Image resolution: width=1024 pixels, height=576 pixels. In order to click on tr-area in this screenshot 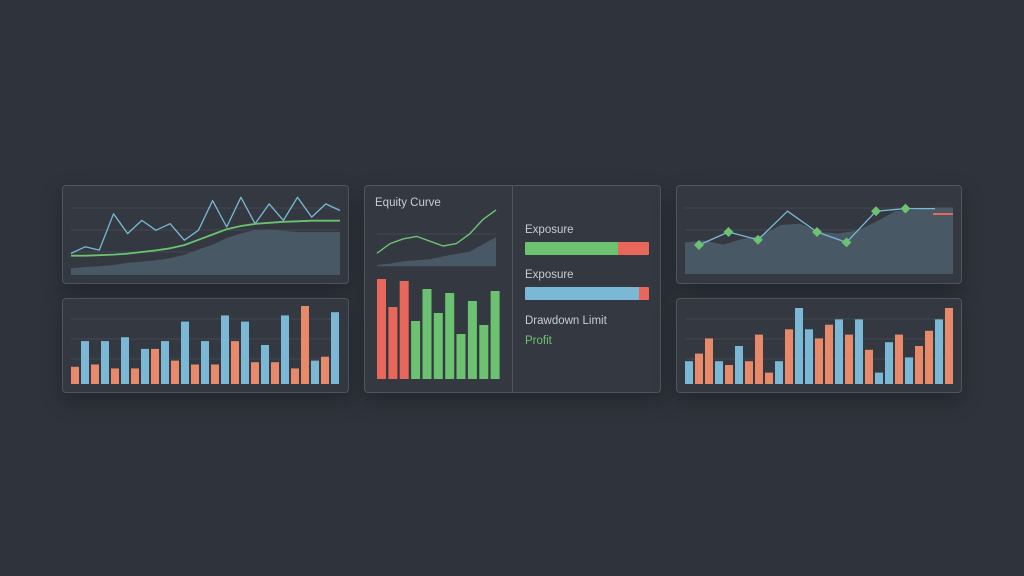, I will do `click(819, 240)`.